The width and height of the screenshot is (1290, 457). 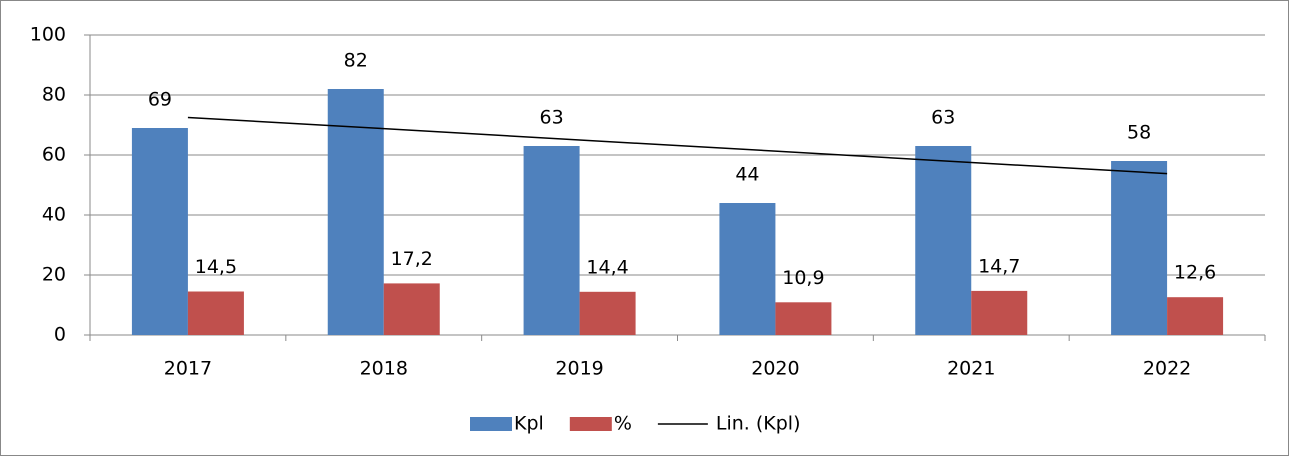 What do you see at coordinates (529, 424) in the screenshot?
I see `legend-label: Kpl` at bounding box center [529, 424].